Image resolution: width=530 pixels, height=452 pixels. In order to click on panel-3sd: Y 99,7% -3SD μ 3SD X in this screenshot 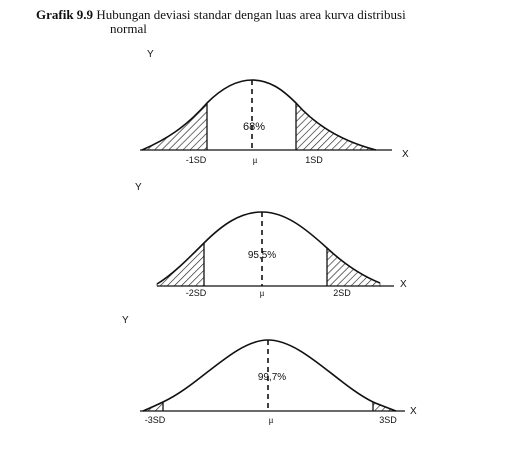, I will do `click(269, 370)`.